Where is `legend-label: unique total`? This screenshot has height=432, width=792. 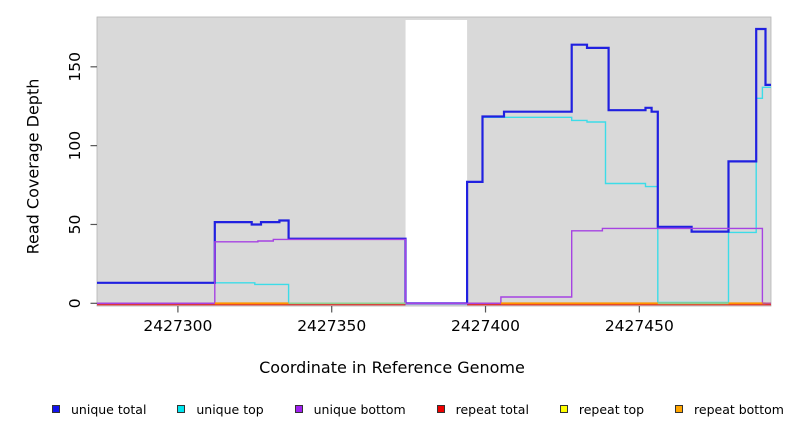
legend-label: unique total is located at coordinates (109, 409).